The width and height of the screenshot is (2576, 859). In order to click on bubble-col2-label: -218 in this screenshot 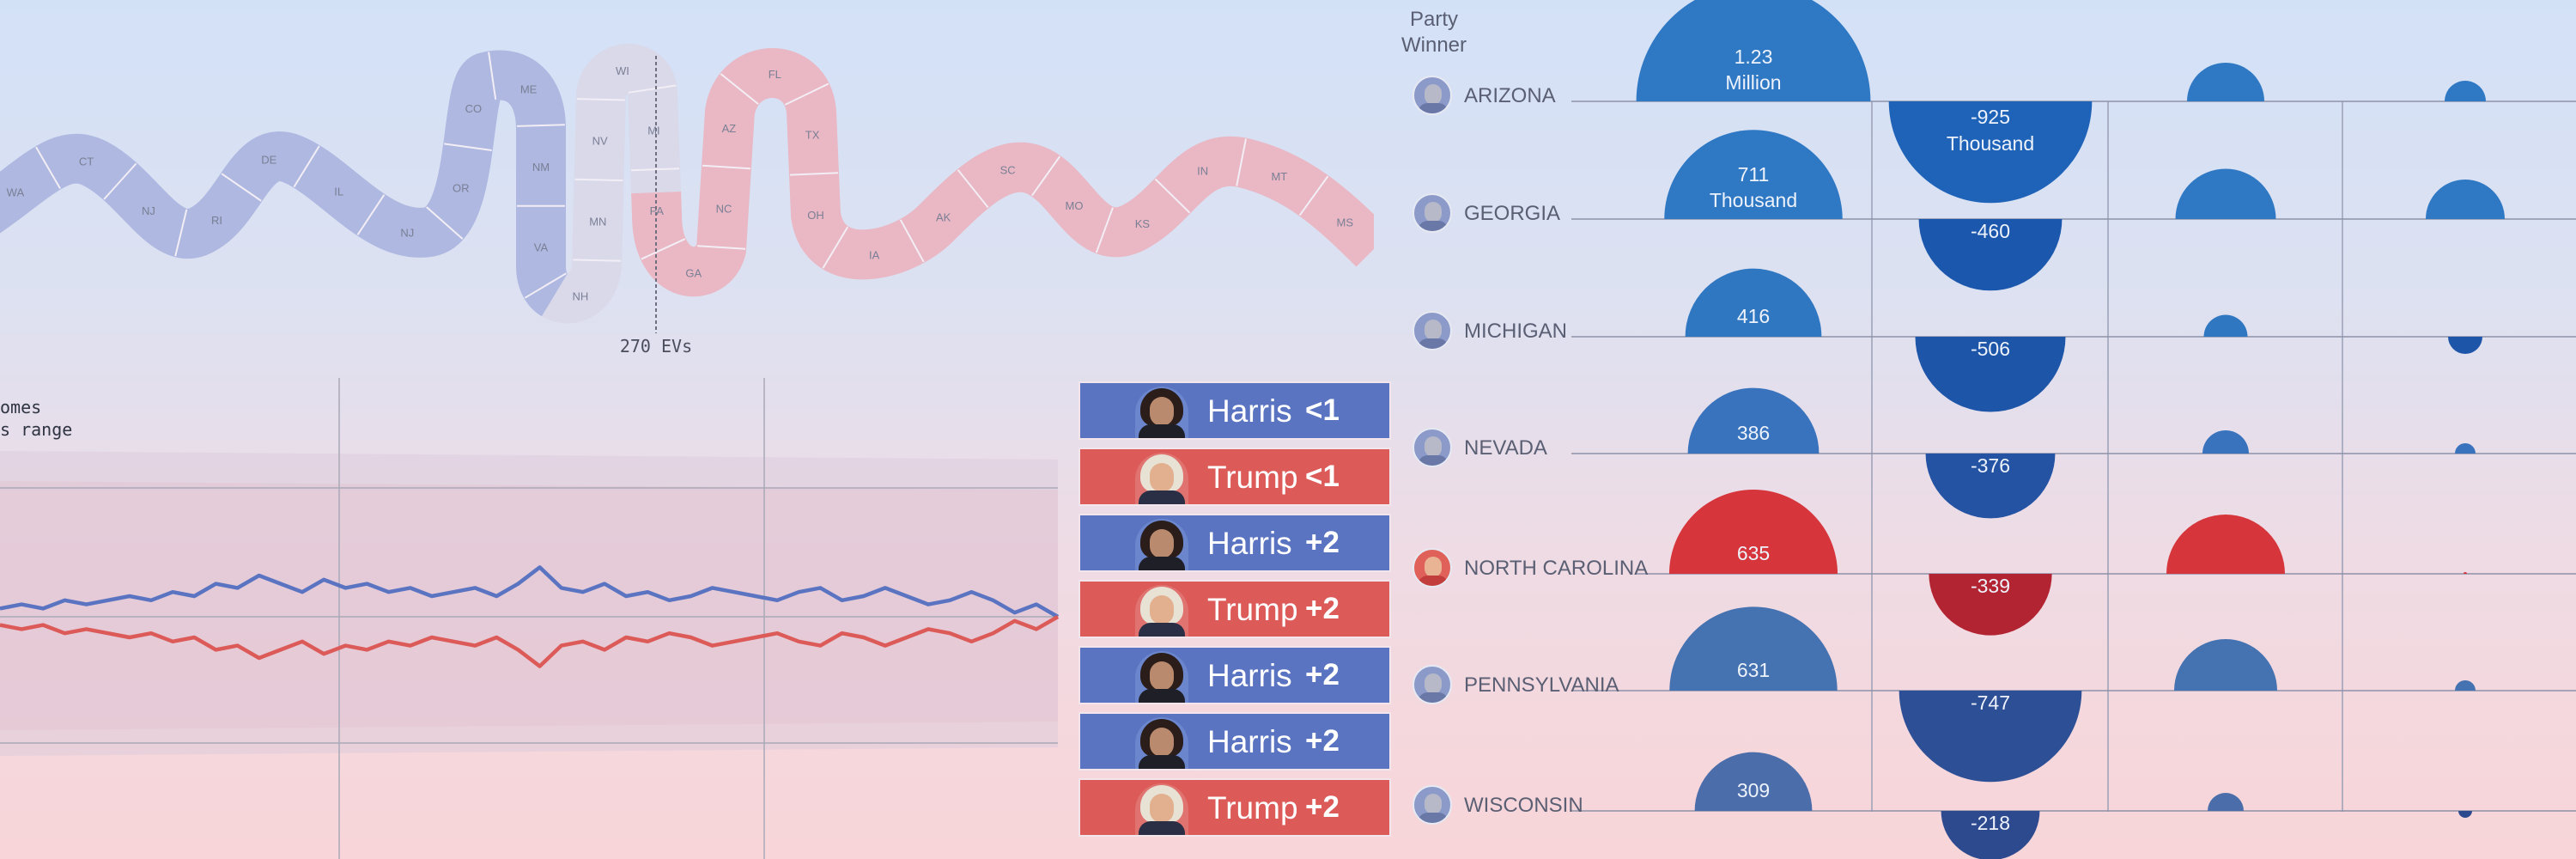, I will do `click(1990, 823)`.